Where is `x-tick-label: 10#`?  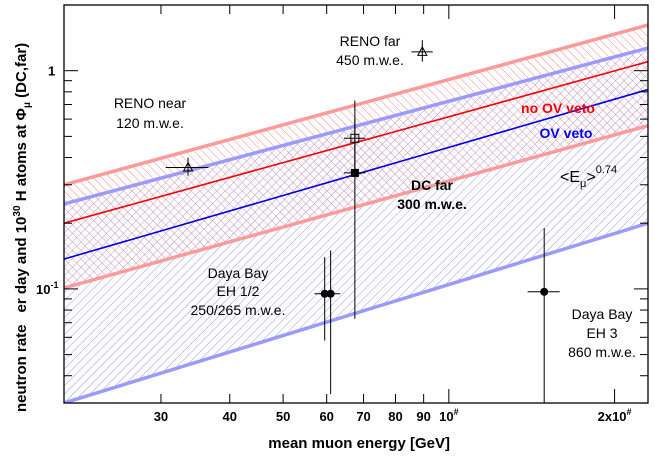
x-tick-label: 10# is located at coordinates (448, 415).